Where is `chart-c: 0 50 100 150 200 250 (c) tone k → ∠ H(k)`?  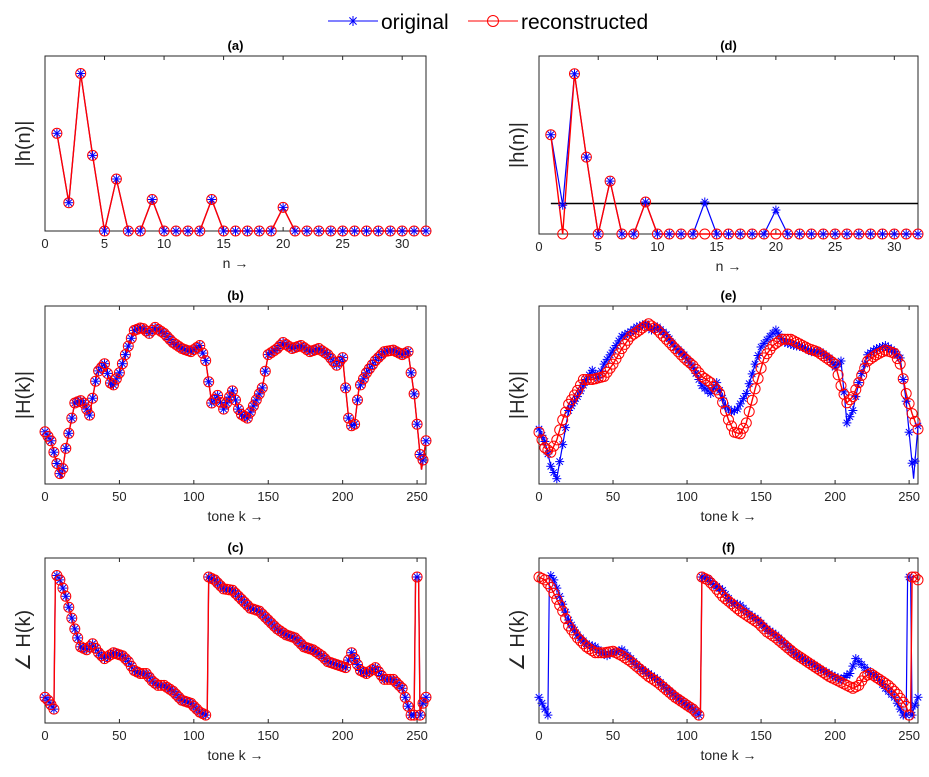 chart-c: 0 50 100 150 200 250 (c) tone k → ∠ H(k) is located at coordinates (222, 651).